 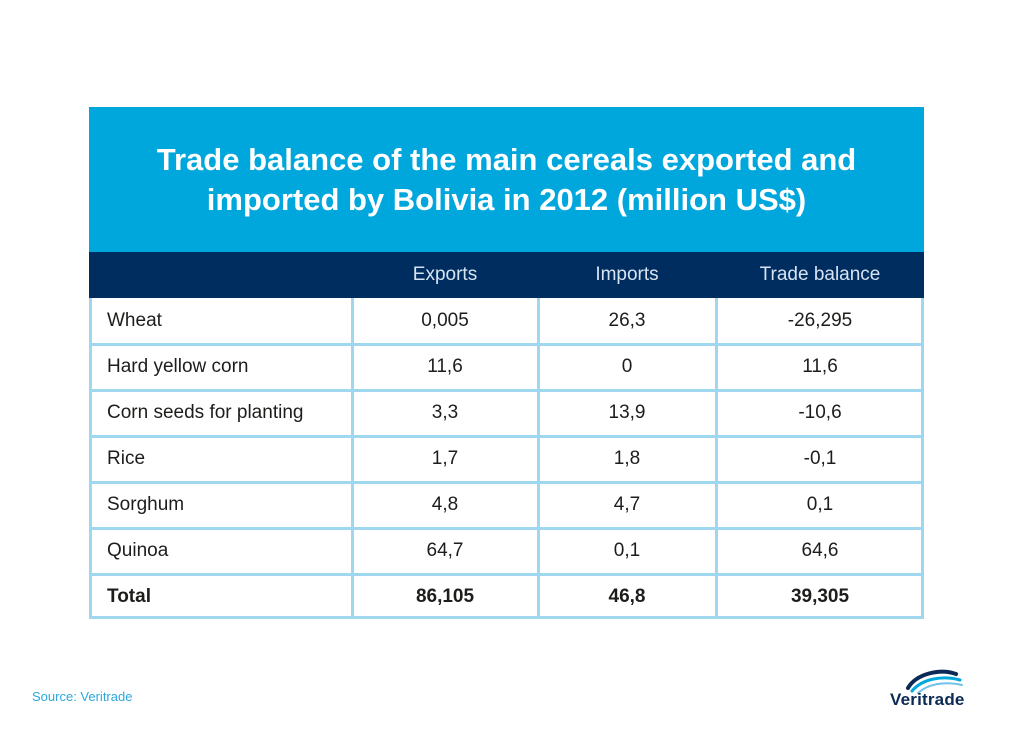 I want to click on table-edge-left, so click(x=90, y=458).